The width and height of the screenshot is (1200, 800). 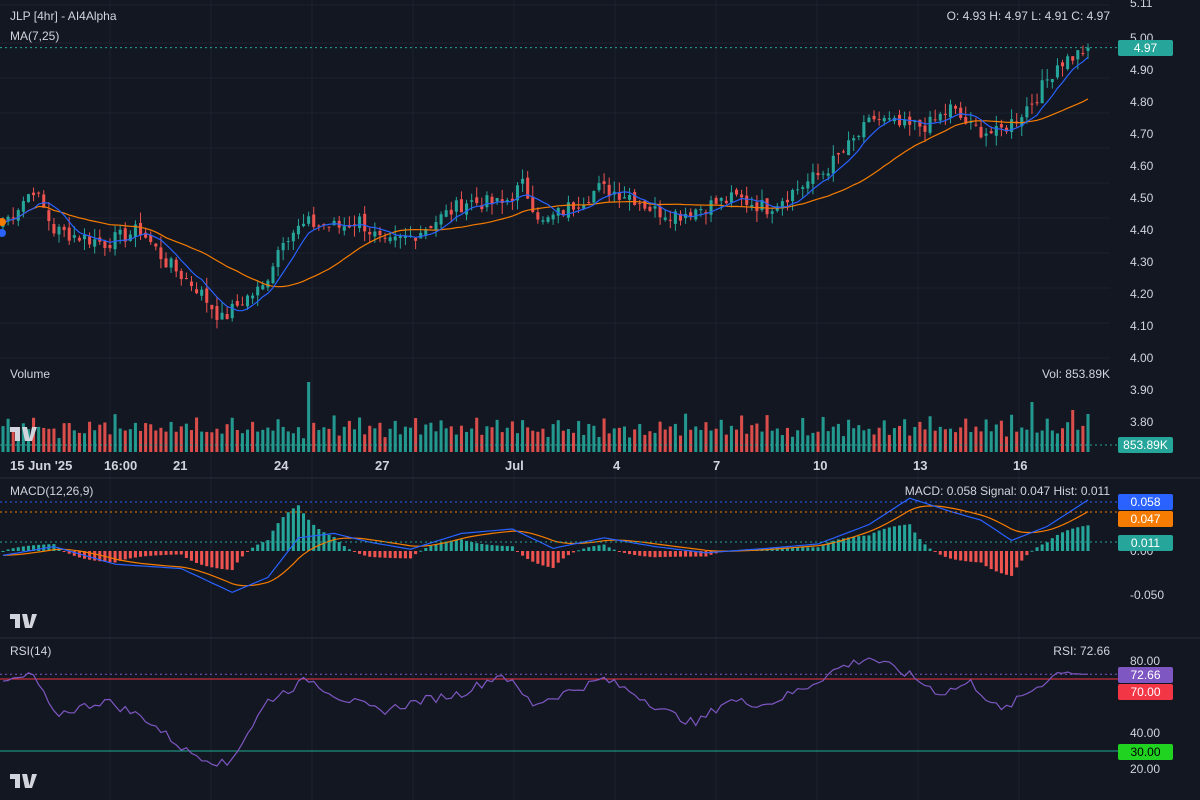 I want to click on time-axis-label: 13, so click(x=920, y=465).